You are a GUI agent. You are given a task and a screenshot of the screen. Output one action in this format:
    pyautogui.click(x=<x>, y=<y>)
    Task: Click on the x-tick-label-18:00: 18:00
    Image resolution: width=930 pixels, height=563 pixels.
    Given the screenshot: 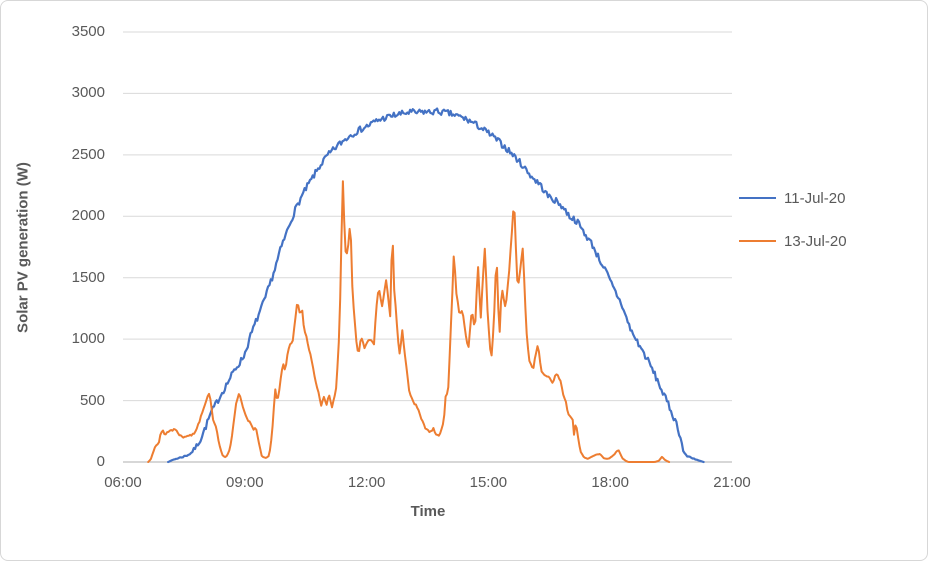 What is the action you would take?
    pyautogui.click(x=610, y=482)
    